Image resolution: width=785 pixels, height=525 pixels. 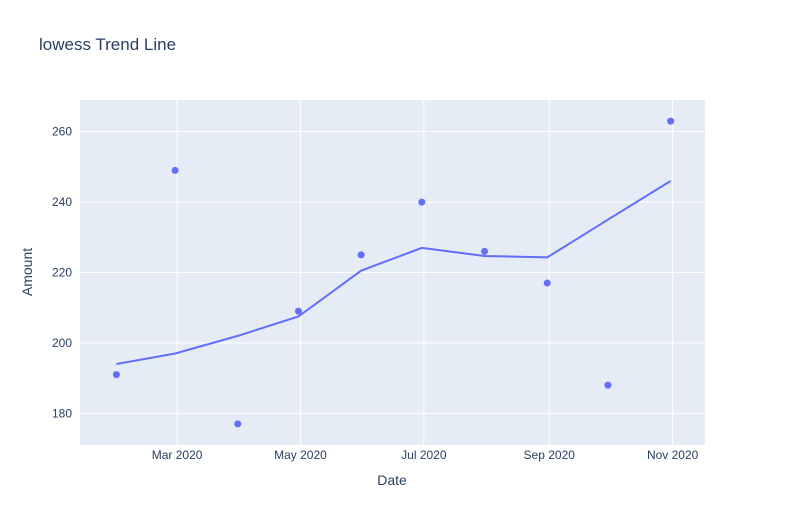 I want to click on y-tick-label: 260, so click(x=62, y=132).